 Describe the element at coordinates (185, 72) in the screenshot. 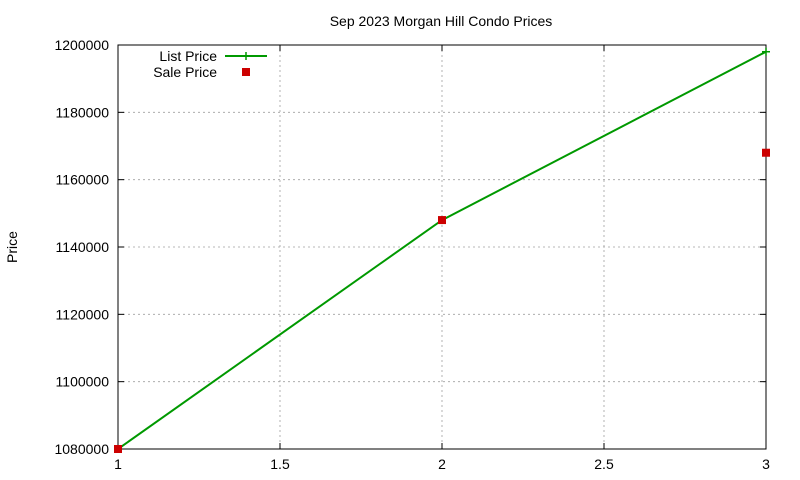

I see `legend-label: Sale Price` at that location.